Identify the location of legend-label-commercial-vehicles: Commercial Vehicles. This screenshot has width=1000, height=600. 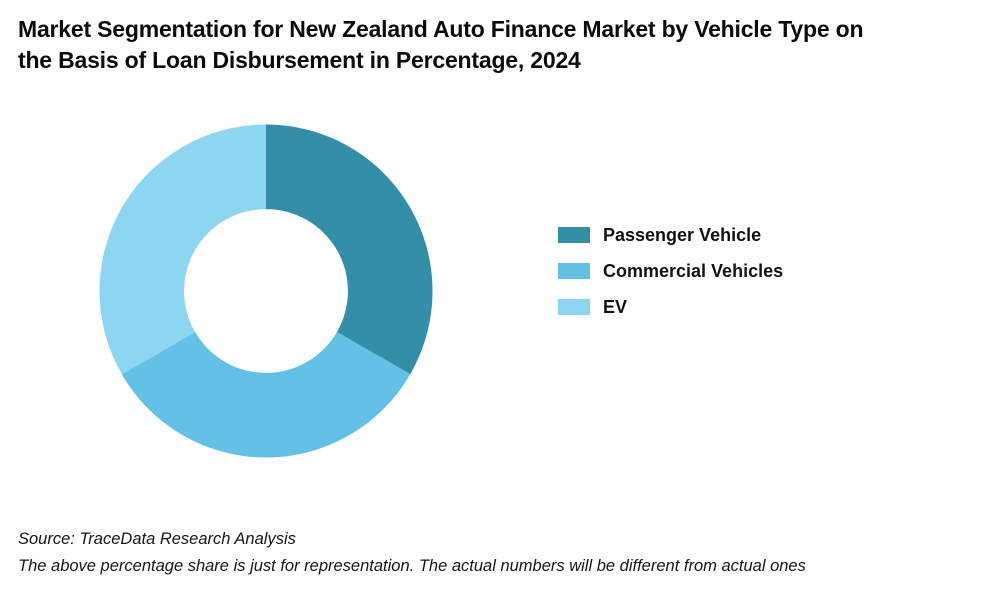
(693, 271).